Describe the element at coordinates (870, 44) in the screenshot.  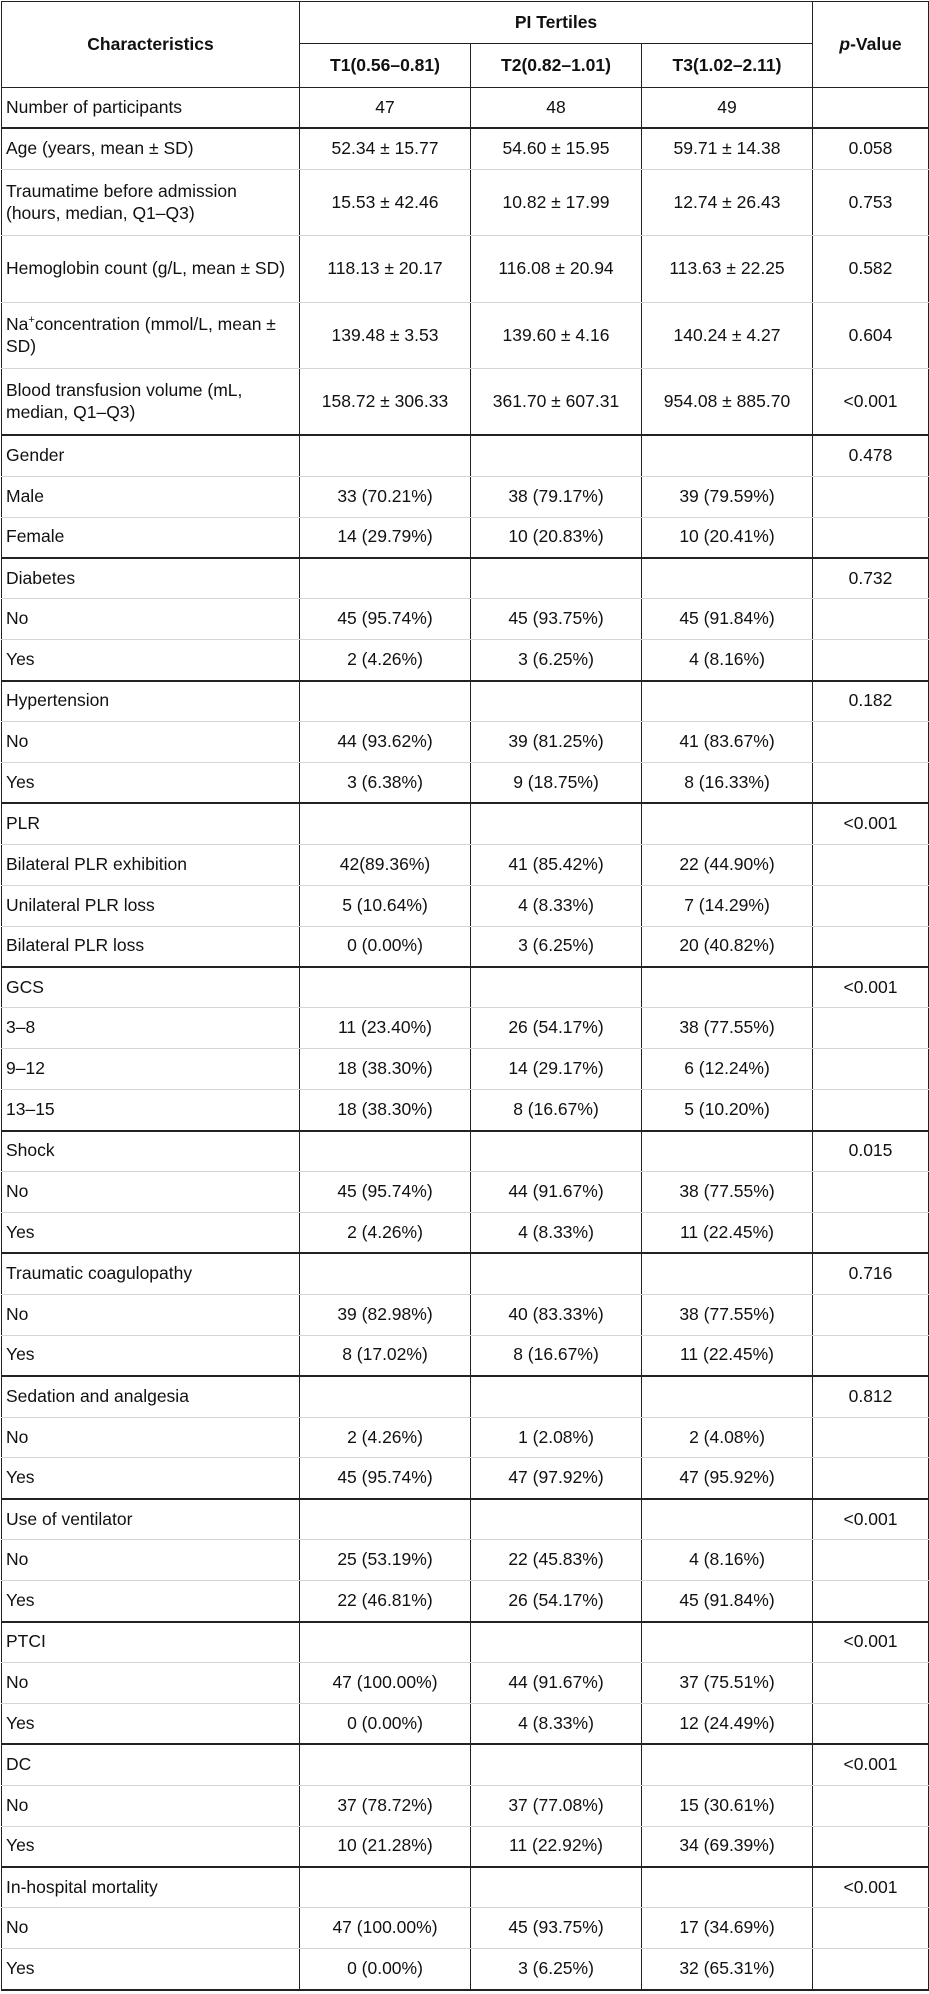
I see `header-p-value: p-Value` at that location.